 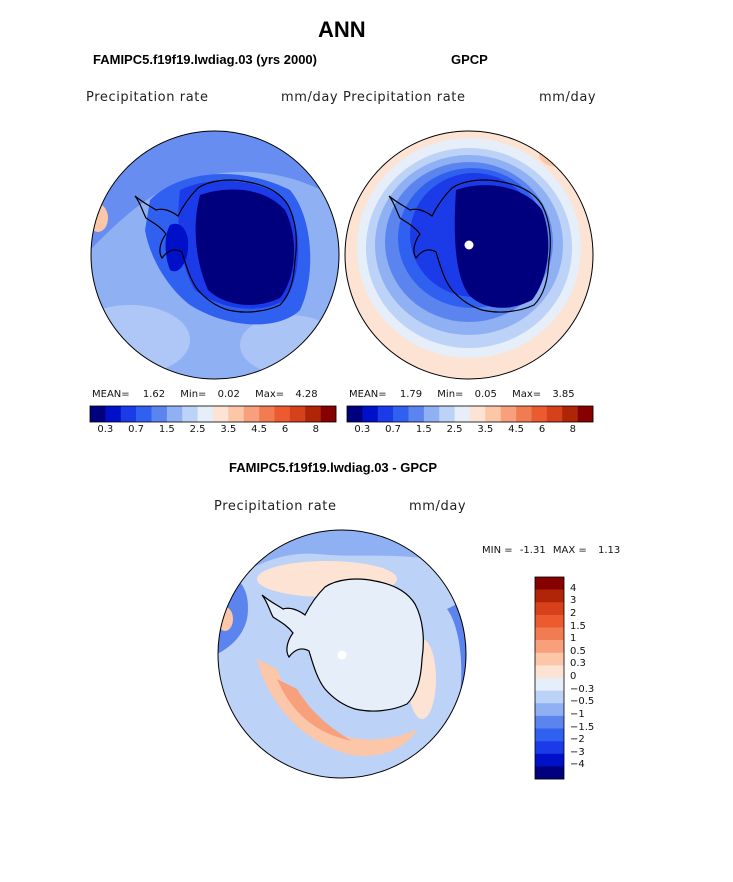 I want to click on diff-units-label: mm/day, so click(x=438, y=506).